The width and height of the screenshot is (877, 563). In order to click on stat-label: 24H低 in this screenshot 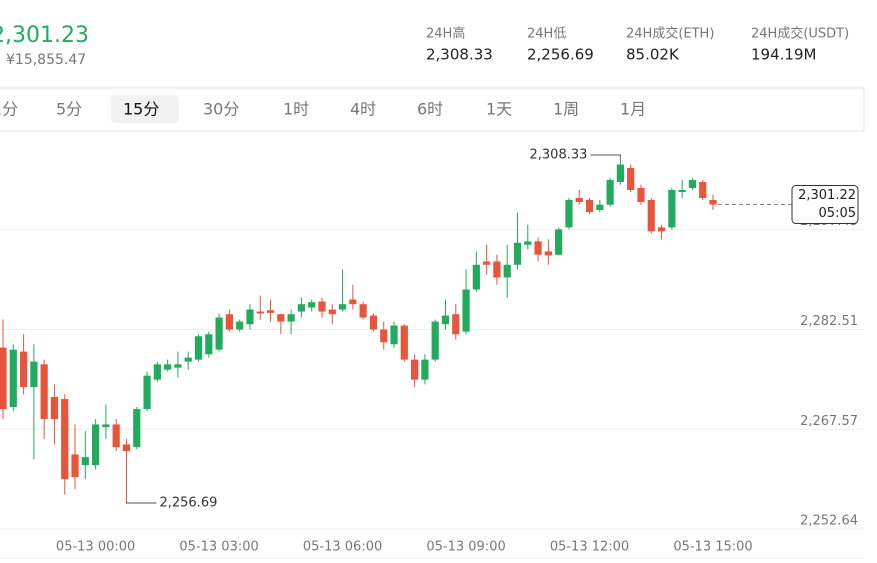, I will do `click(546, 34)`.